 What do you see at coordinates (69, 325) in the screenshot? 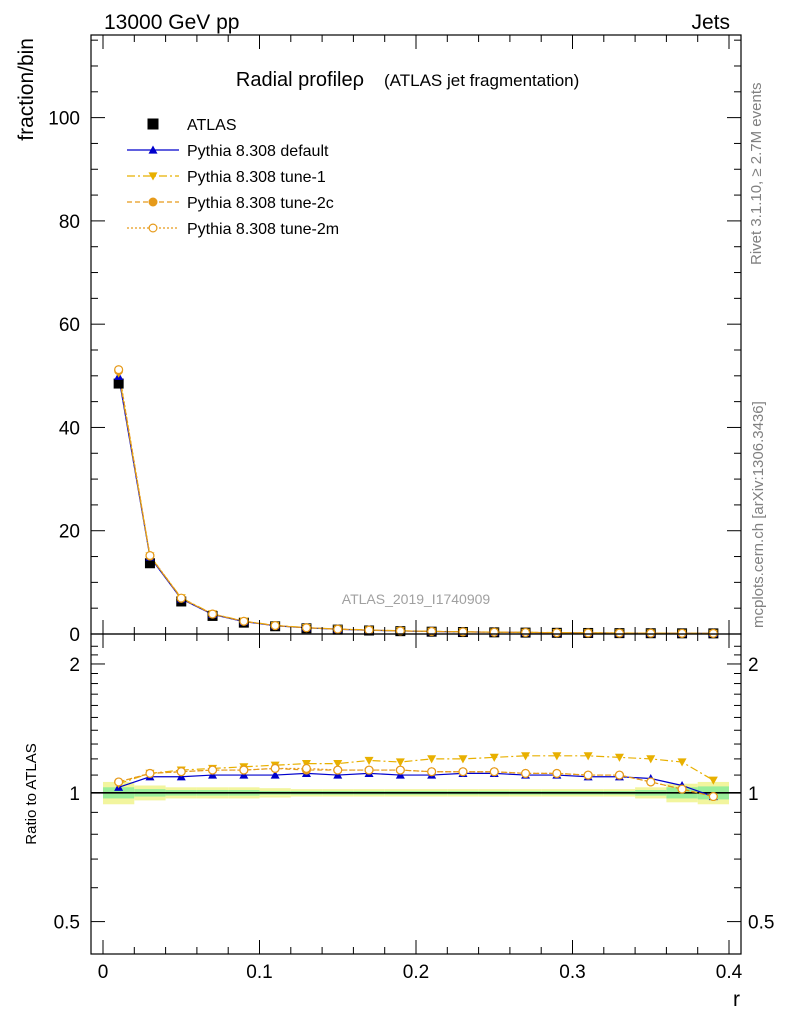
I see `y-tick-label: 60` at bounding box center [69, 325].